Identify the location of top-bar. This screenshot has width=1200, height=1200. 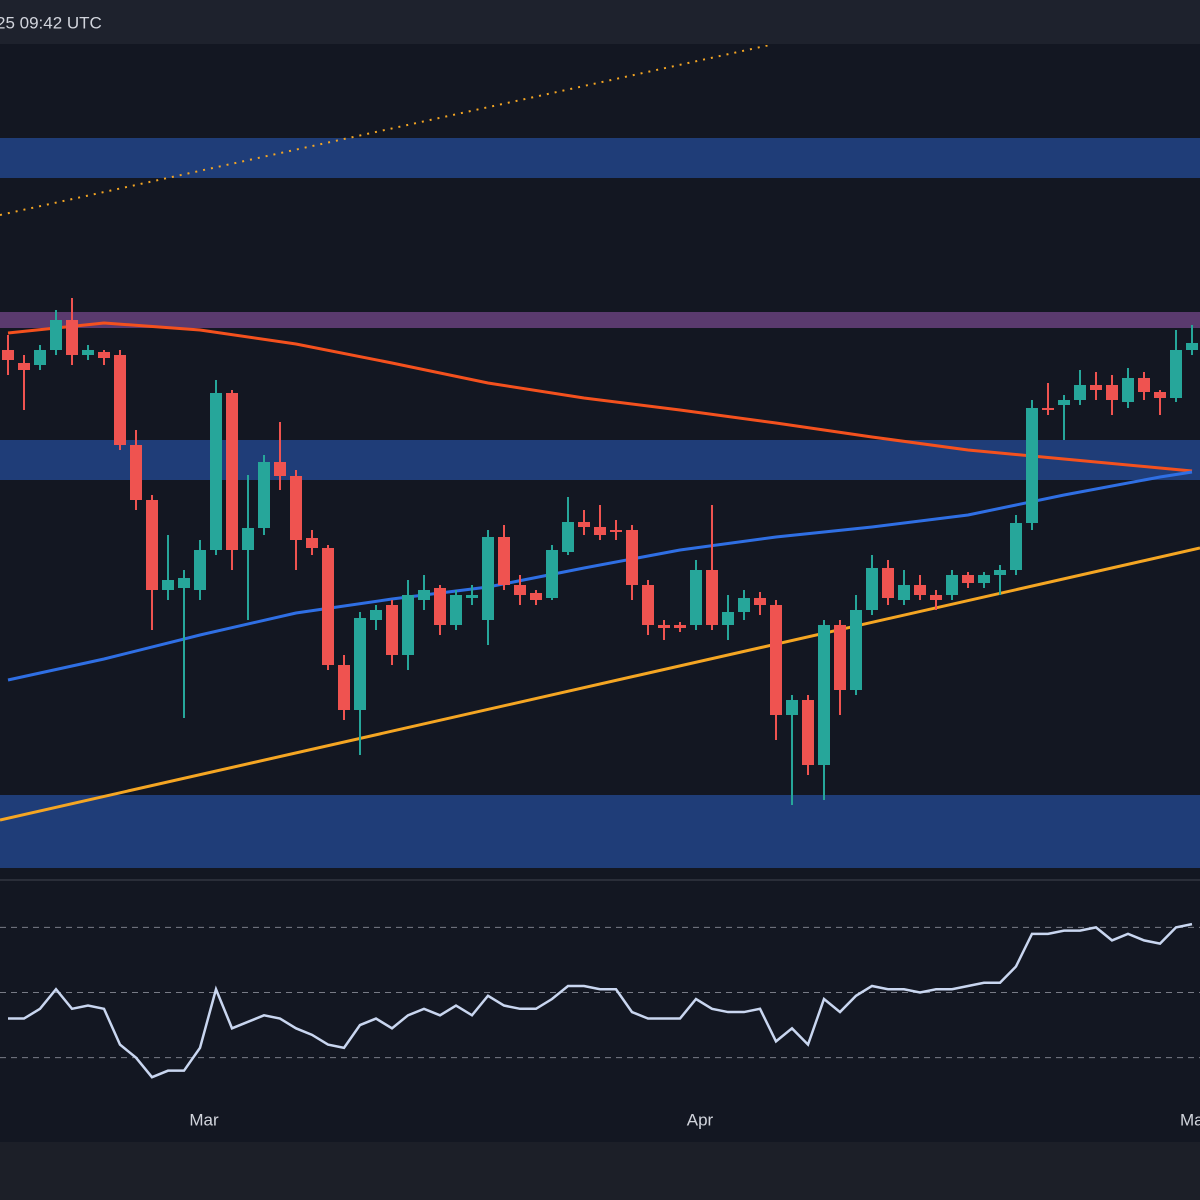
(600, 22).